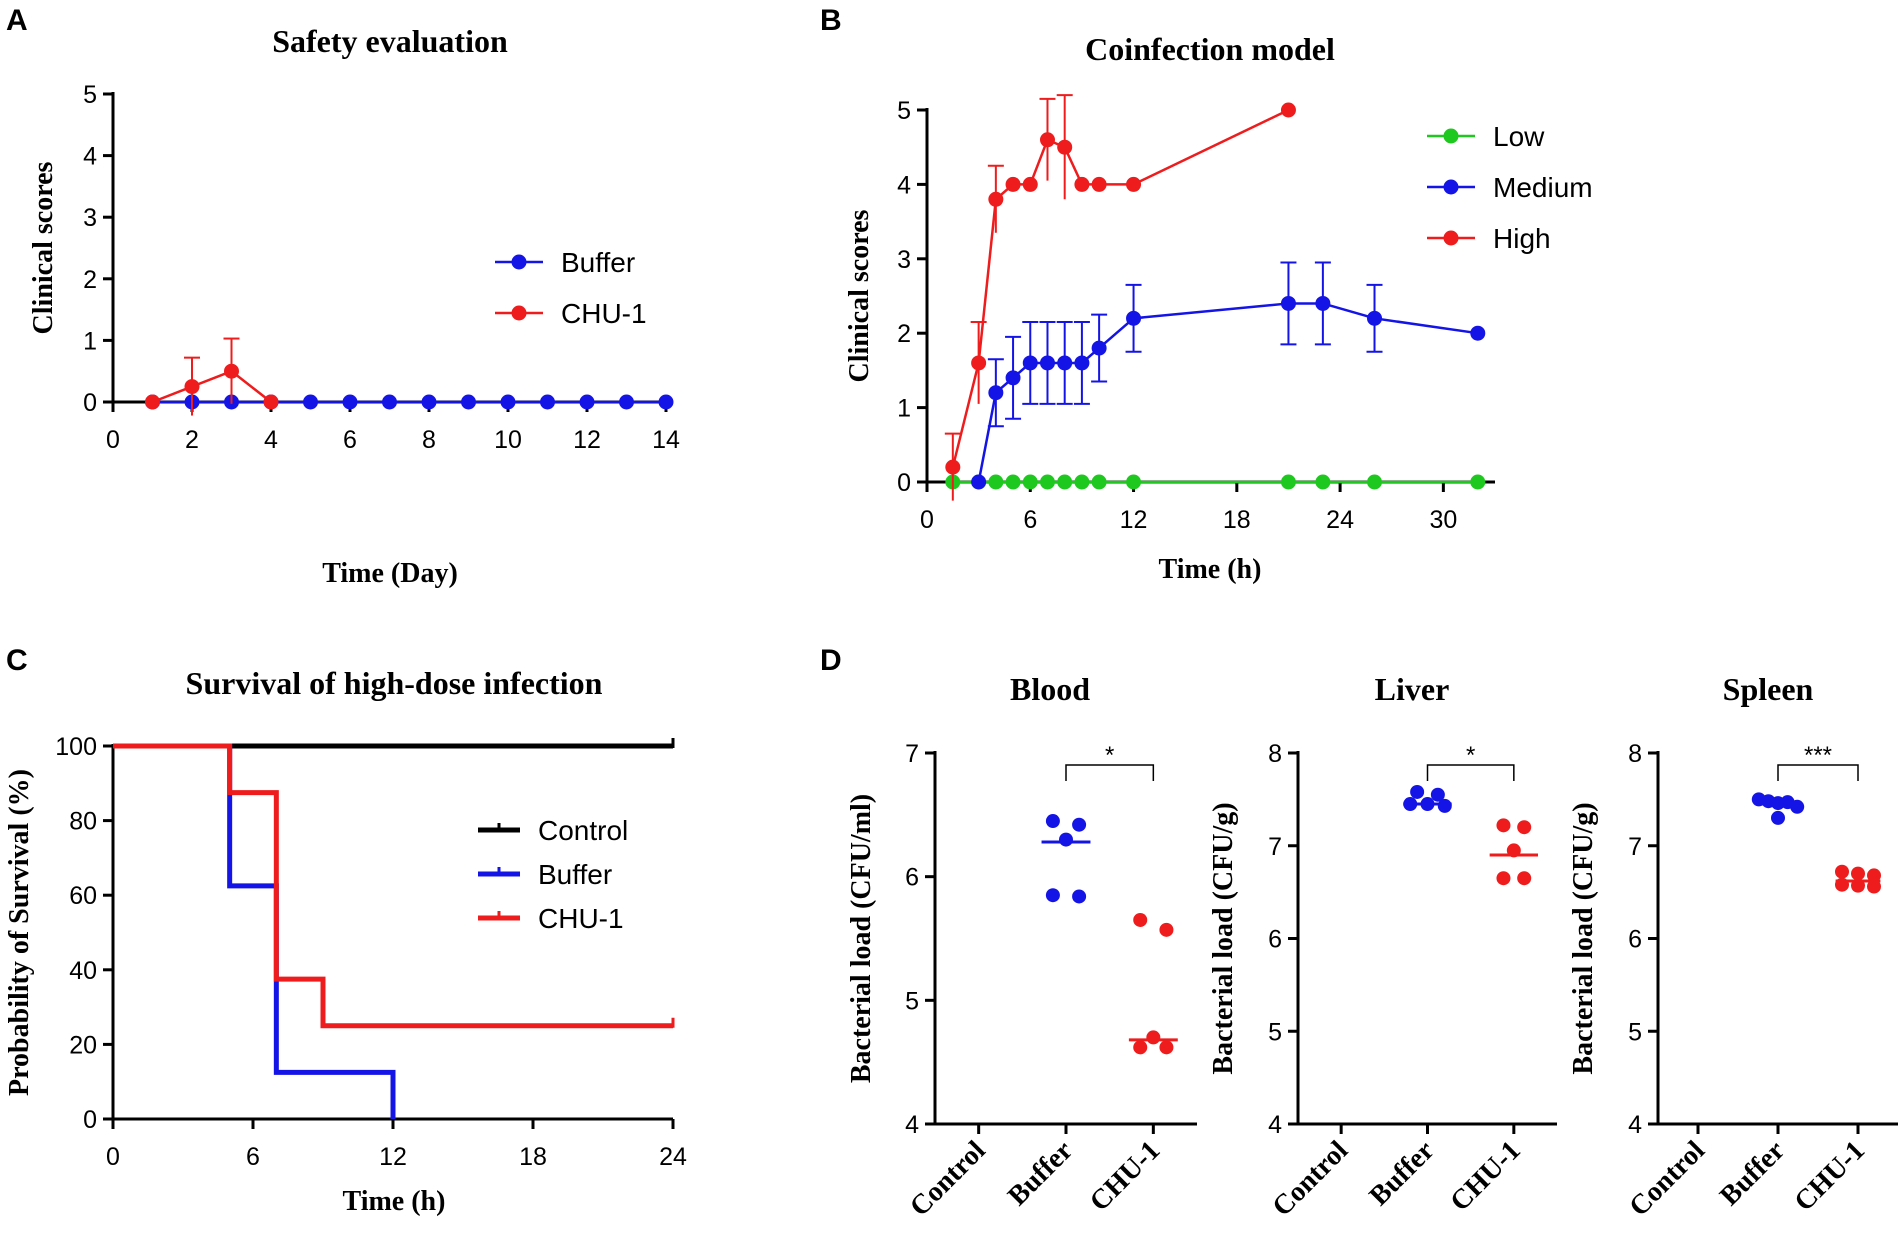 The width and height of the screenshot is (1902, 1241). I want to click on y-tick-label: 60, so click(83, 896).